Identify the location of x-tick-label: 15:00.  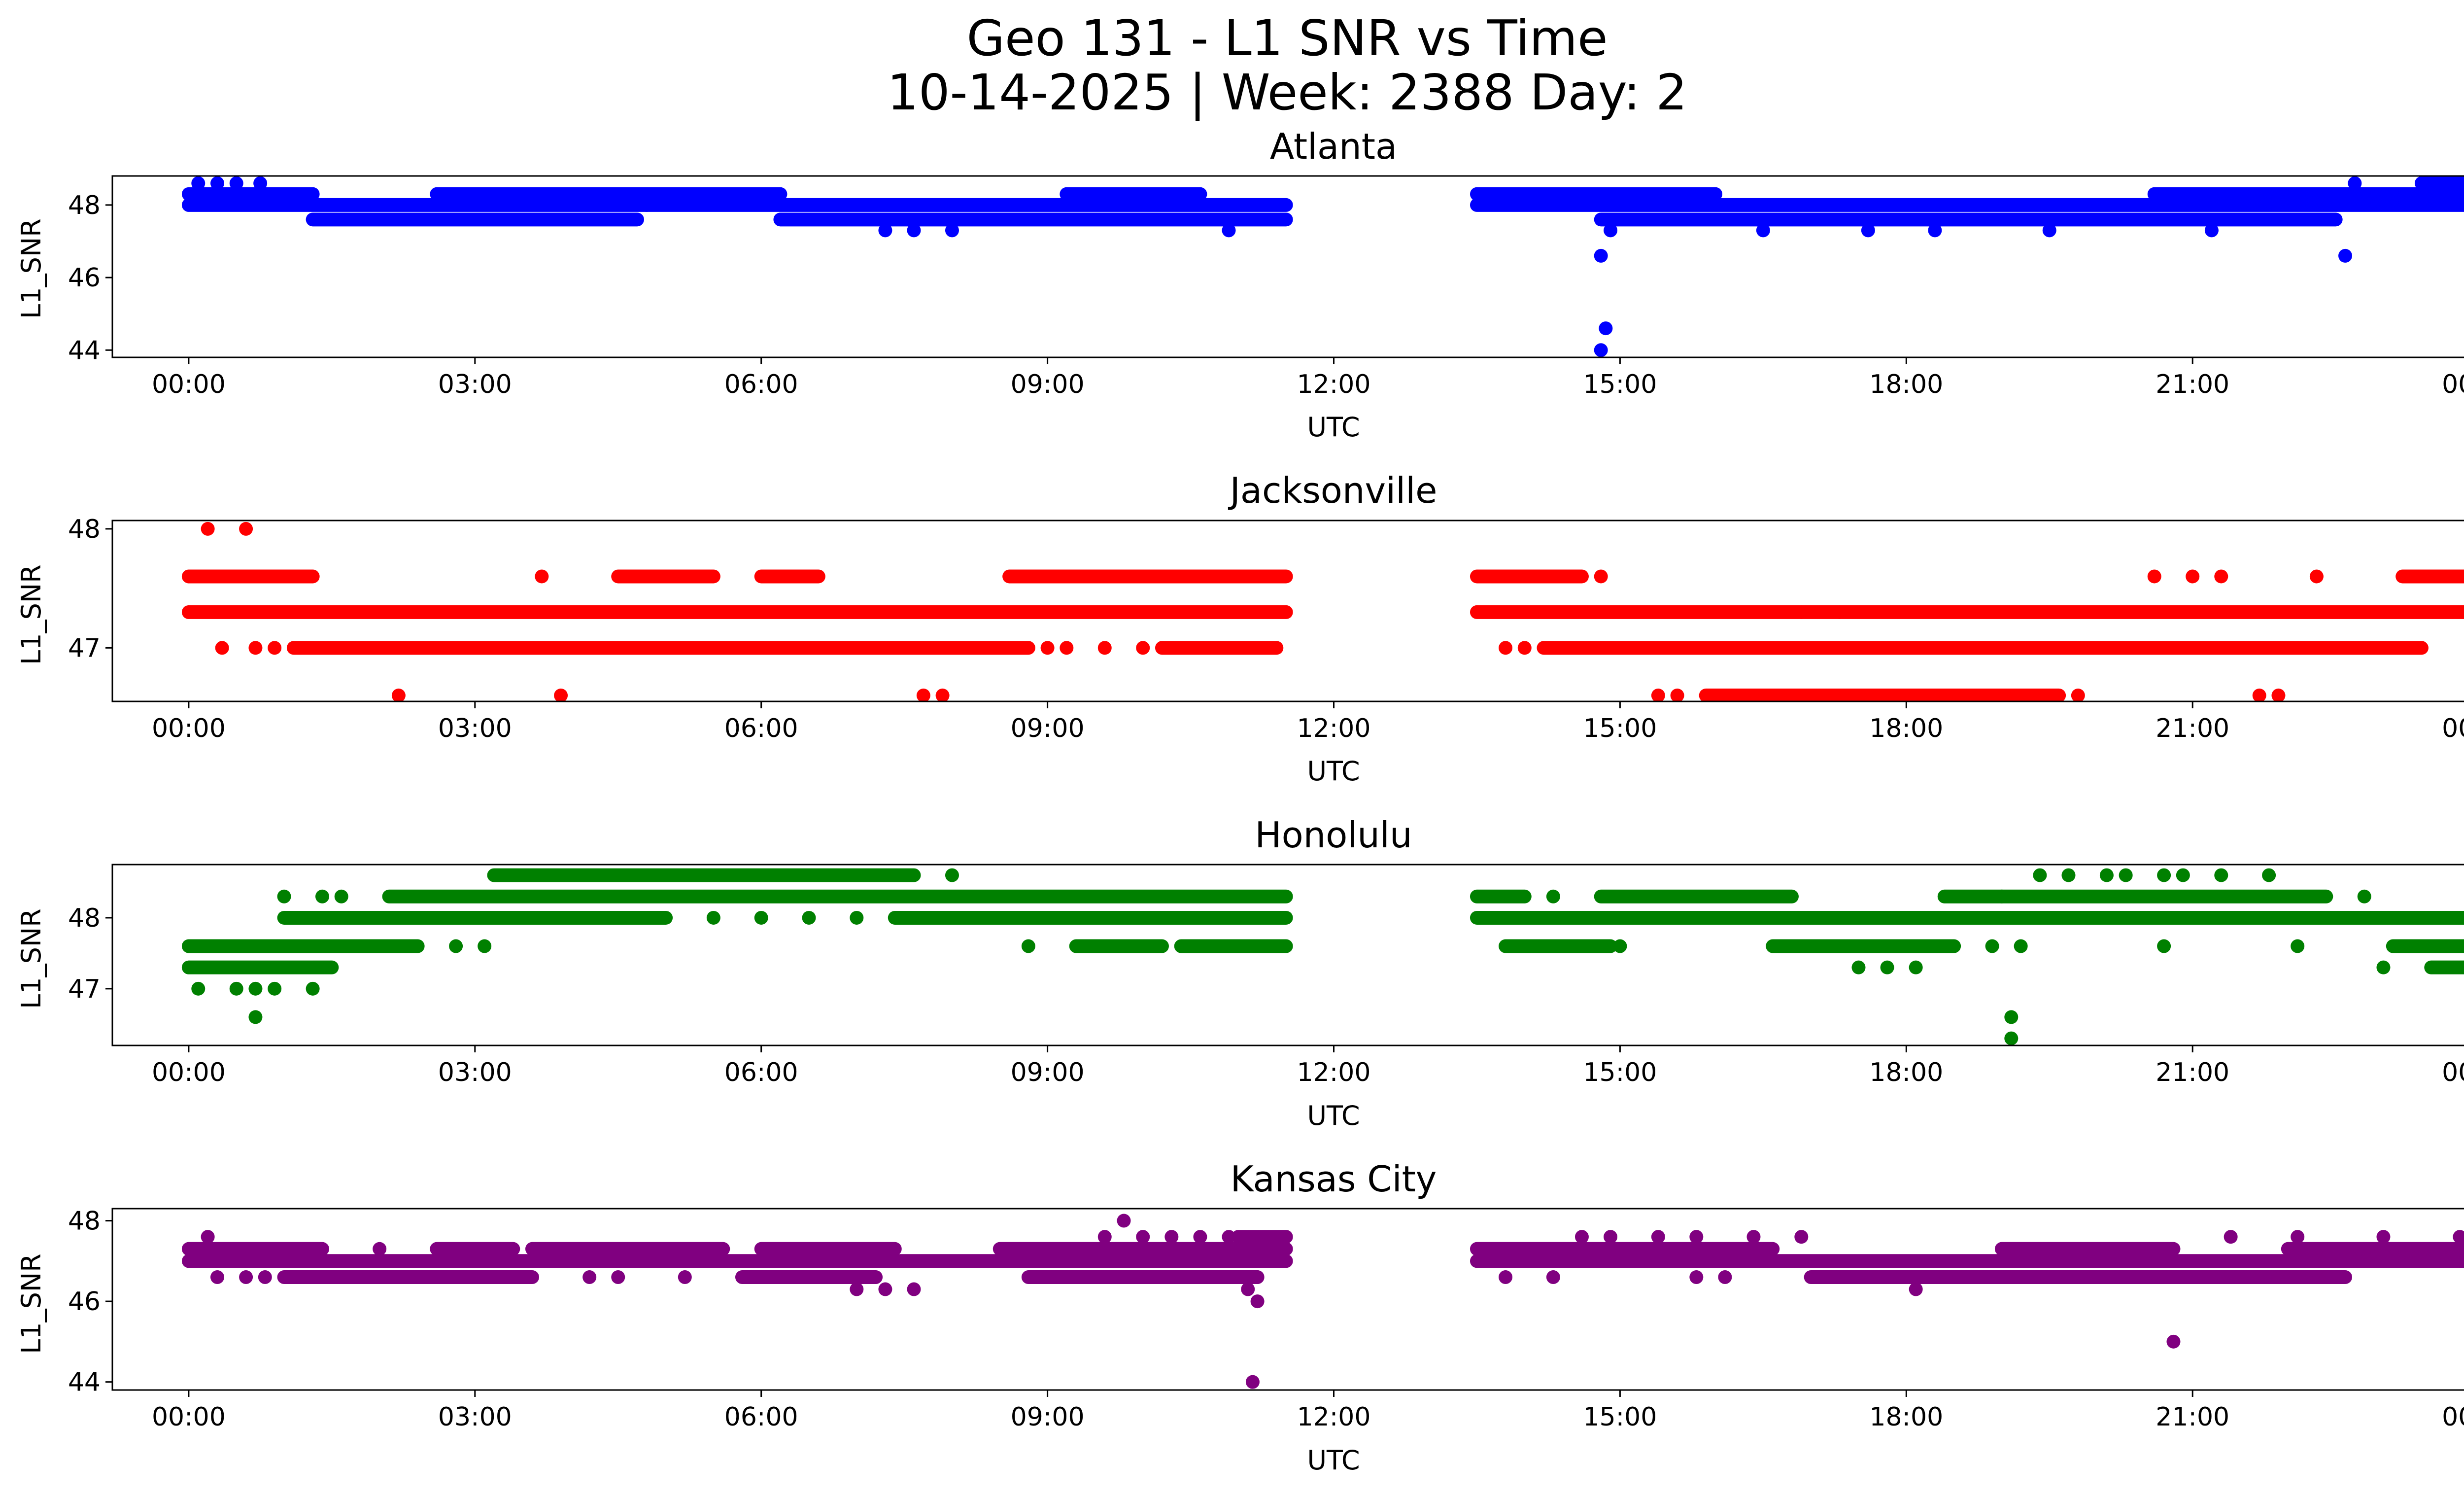
(1620, 728).